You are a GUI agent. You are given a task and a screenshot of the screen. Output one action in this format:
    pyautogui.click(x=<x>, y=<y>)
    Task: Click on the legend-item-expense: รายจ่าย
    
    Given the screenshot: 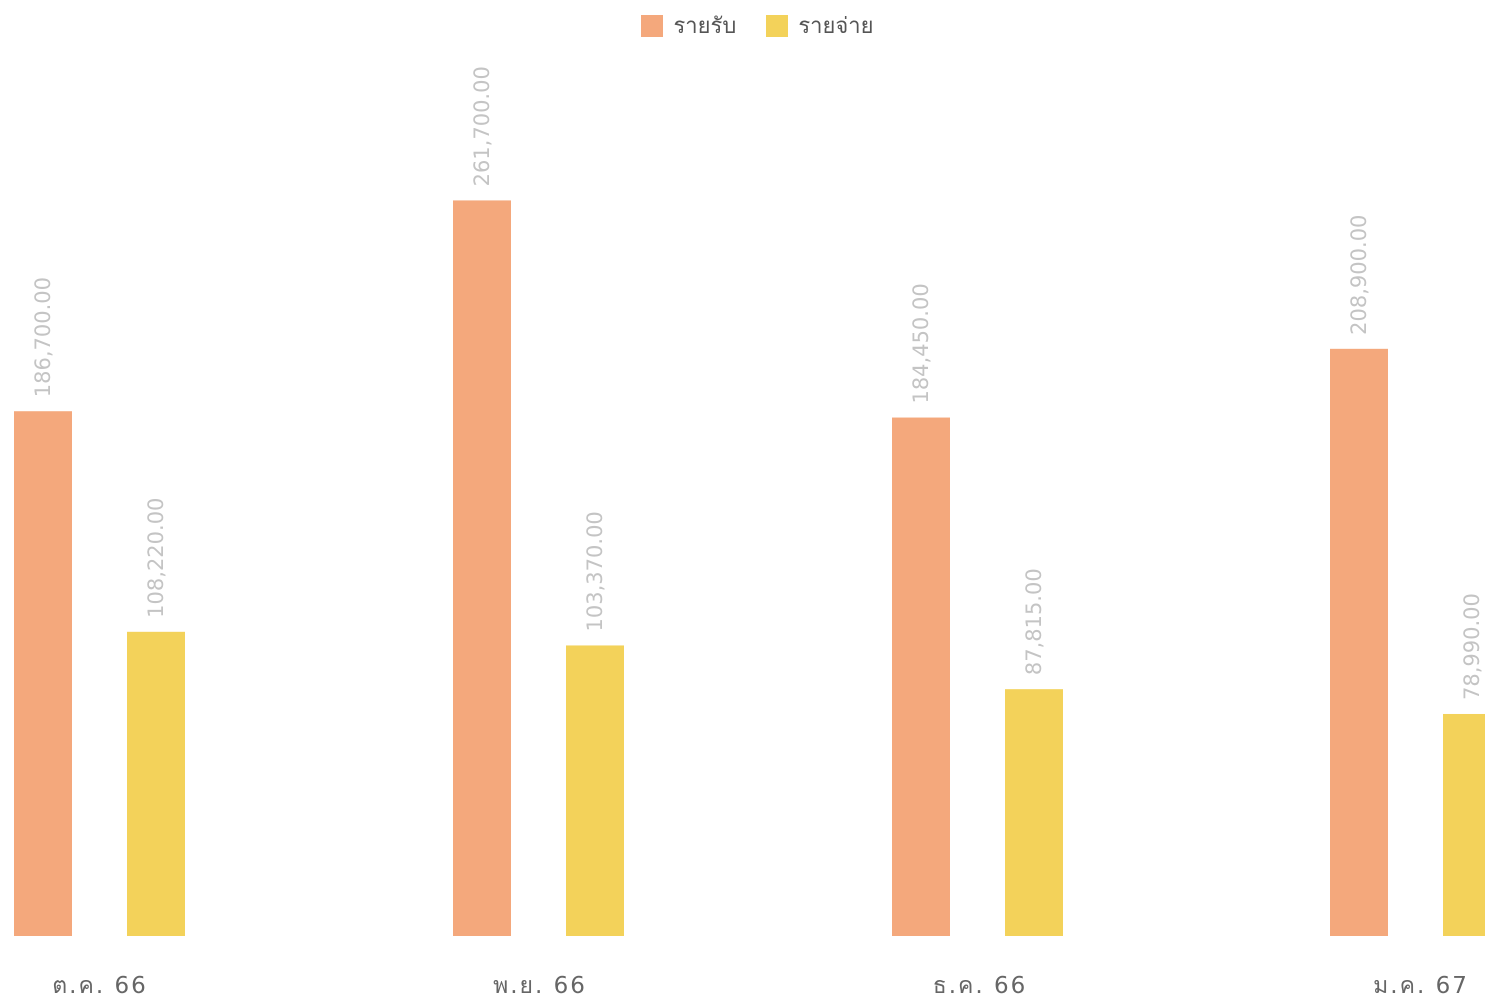 What is the action you would take?
    pyautogui.click(x=820, y=25)
    